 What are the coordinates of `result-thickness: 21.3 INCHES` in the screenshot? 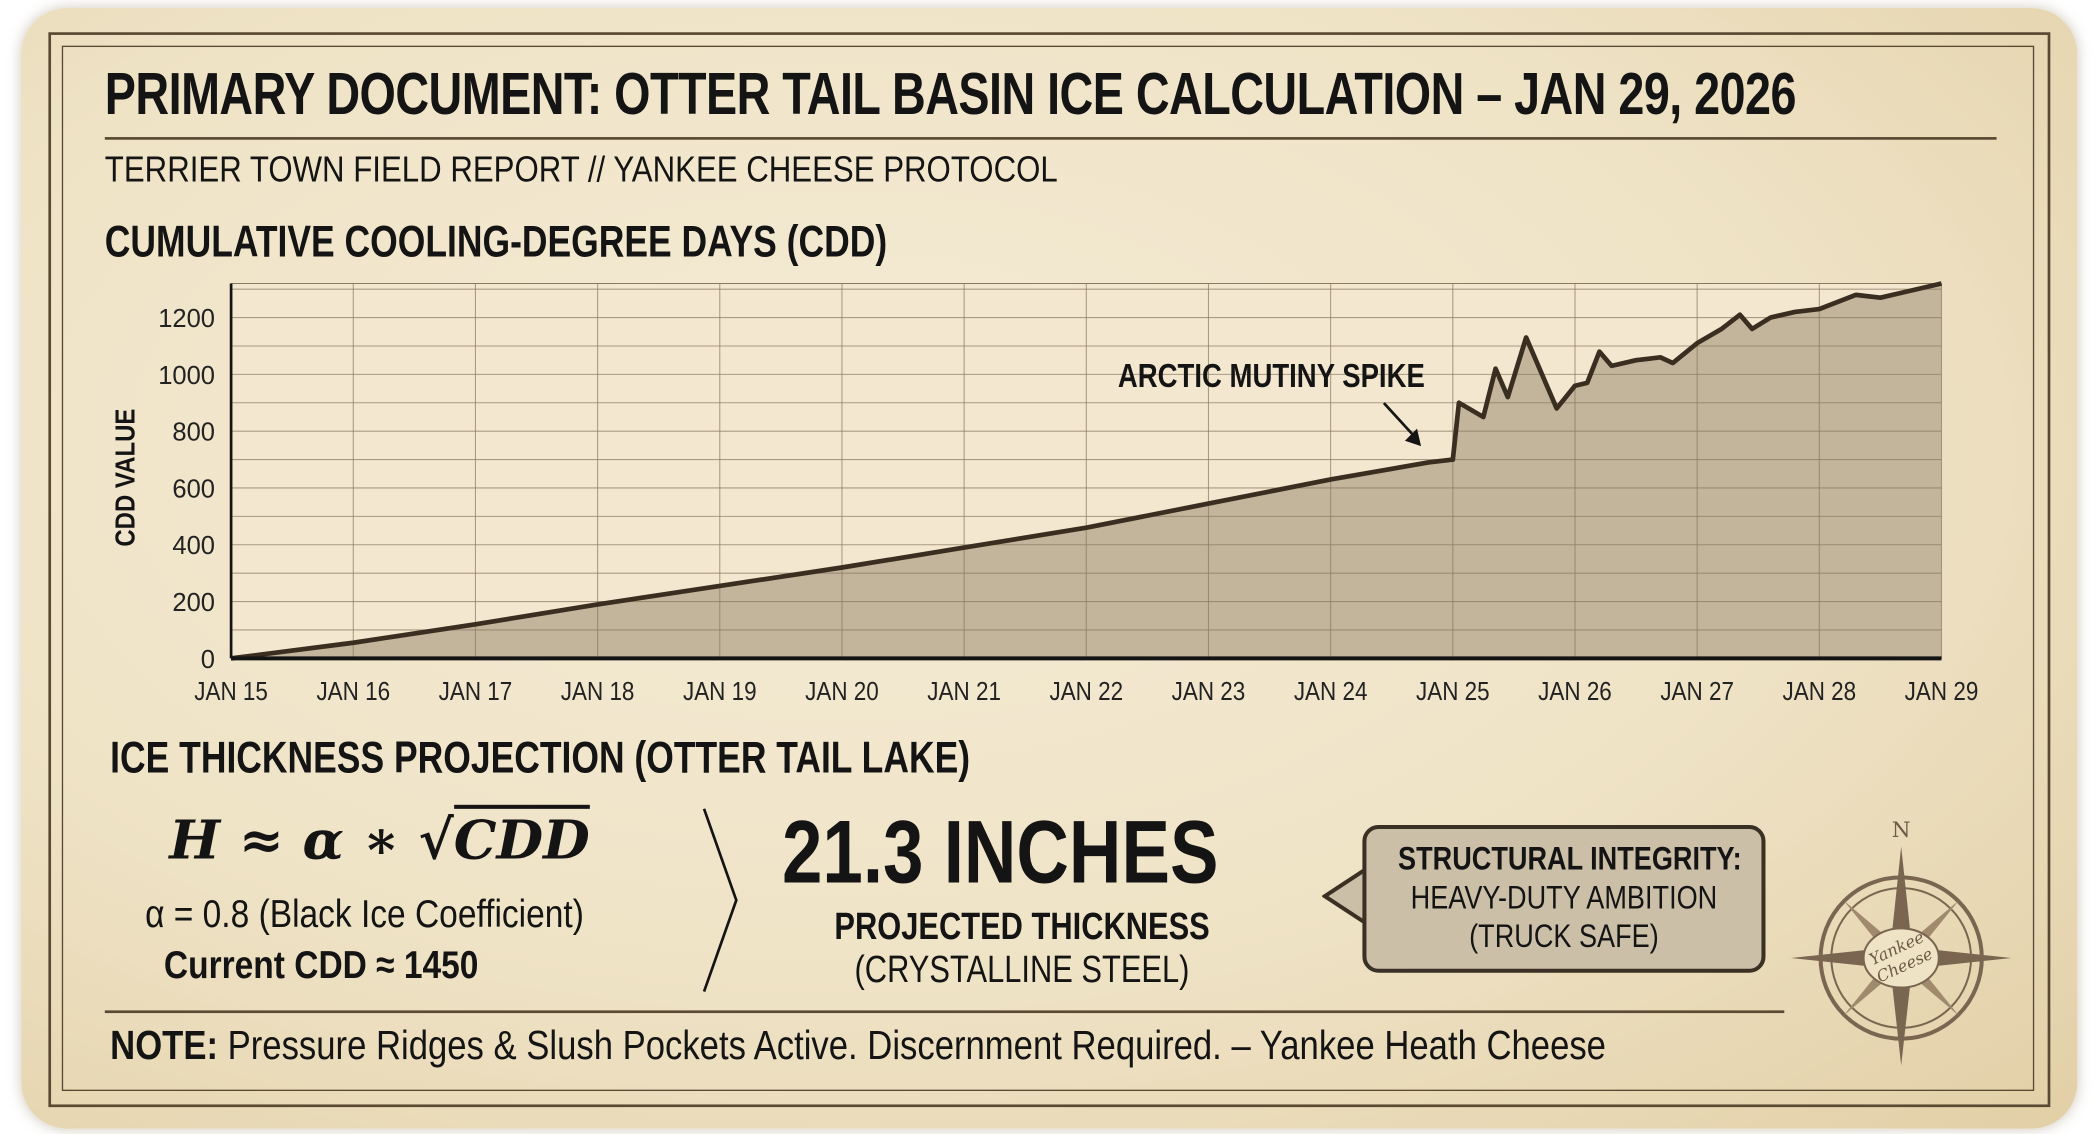 It's located at (1000, 852).